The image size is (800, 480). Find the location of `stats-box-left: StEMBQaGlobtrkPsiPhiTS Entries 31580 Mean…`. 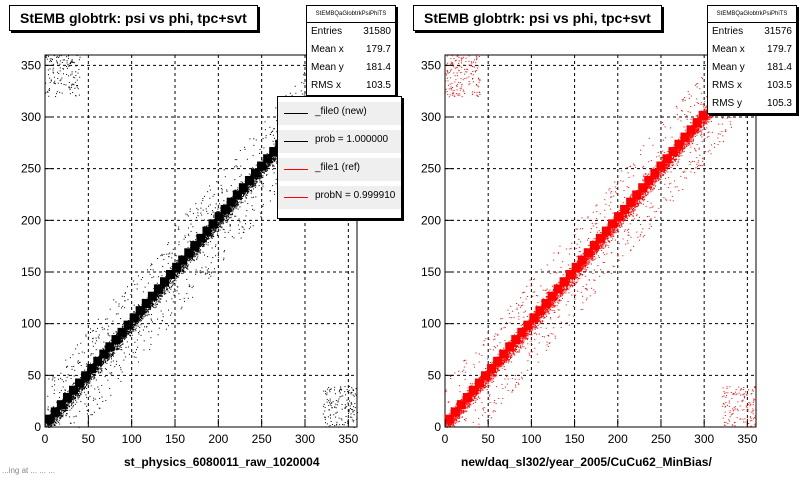

stats-box-left: StEMBQaGlobtrkPsiPhiTS Entries 31580 Mean… is located at coordinates (351, 50).